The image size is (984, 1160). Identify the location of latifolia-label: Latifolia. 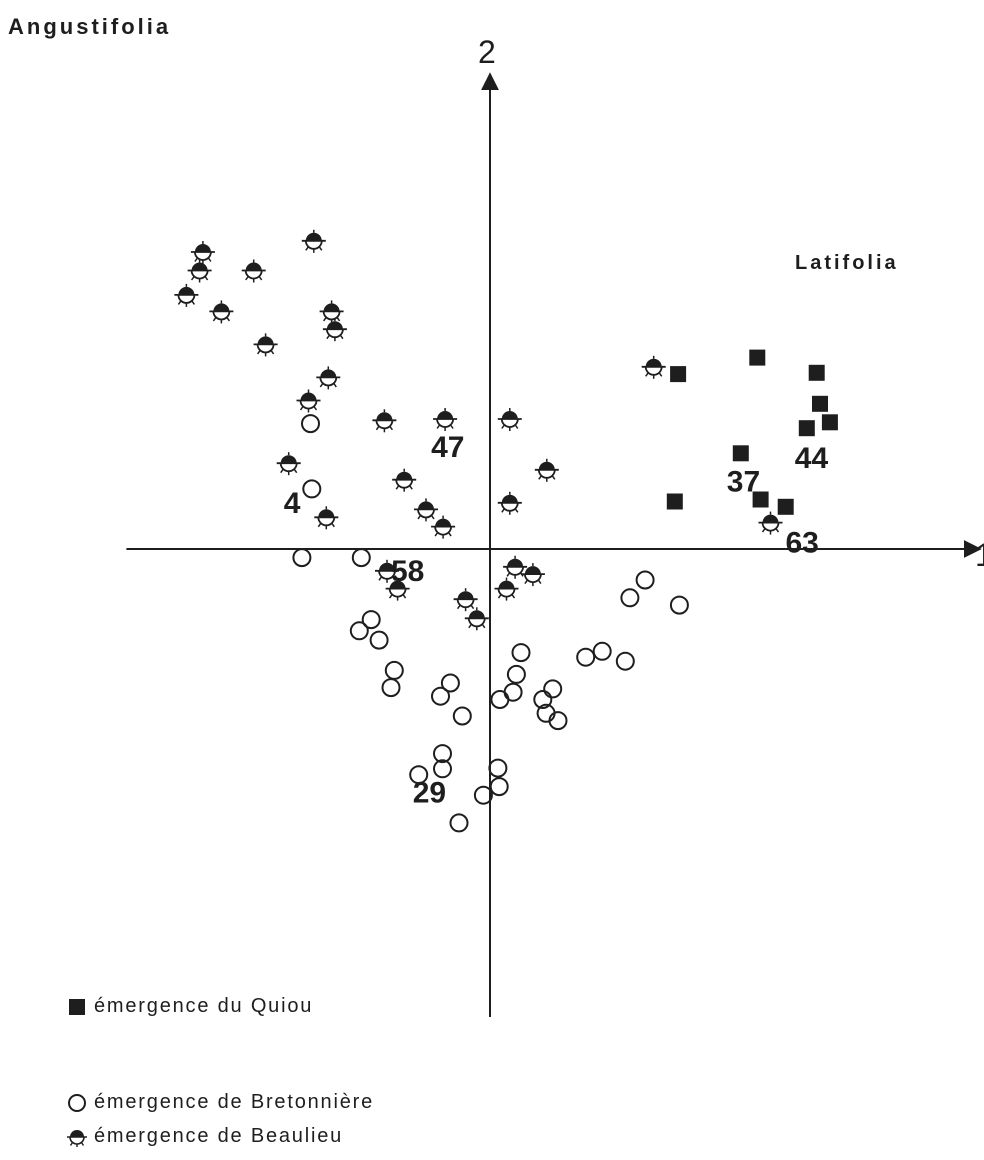
(847, 263).